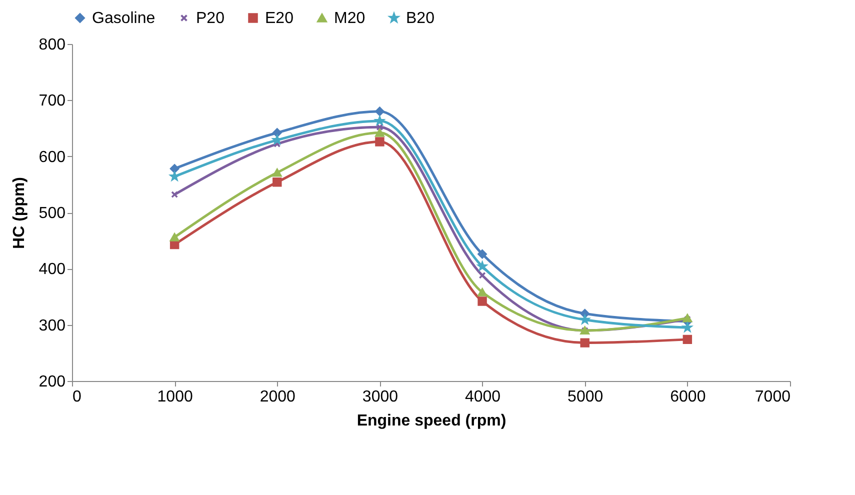 The width and height of the screenshot is (855, 495). Describe the element at coordinates (19, 213) in the screenshot. I see `y-axis-title: HC (ppm)` at that location.